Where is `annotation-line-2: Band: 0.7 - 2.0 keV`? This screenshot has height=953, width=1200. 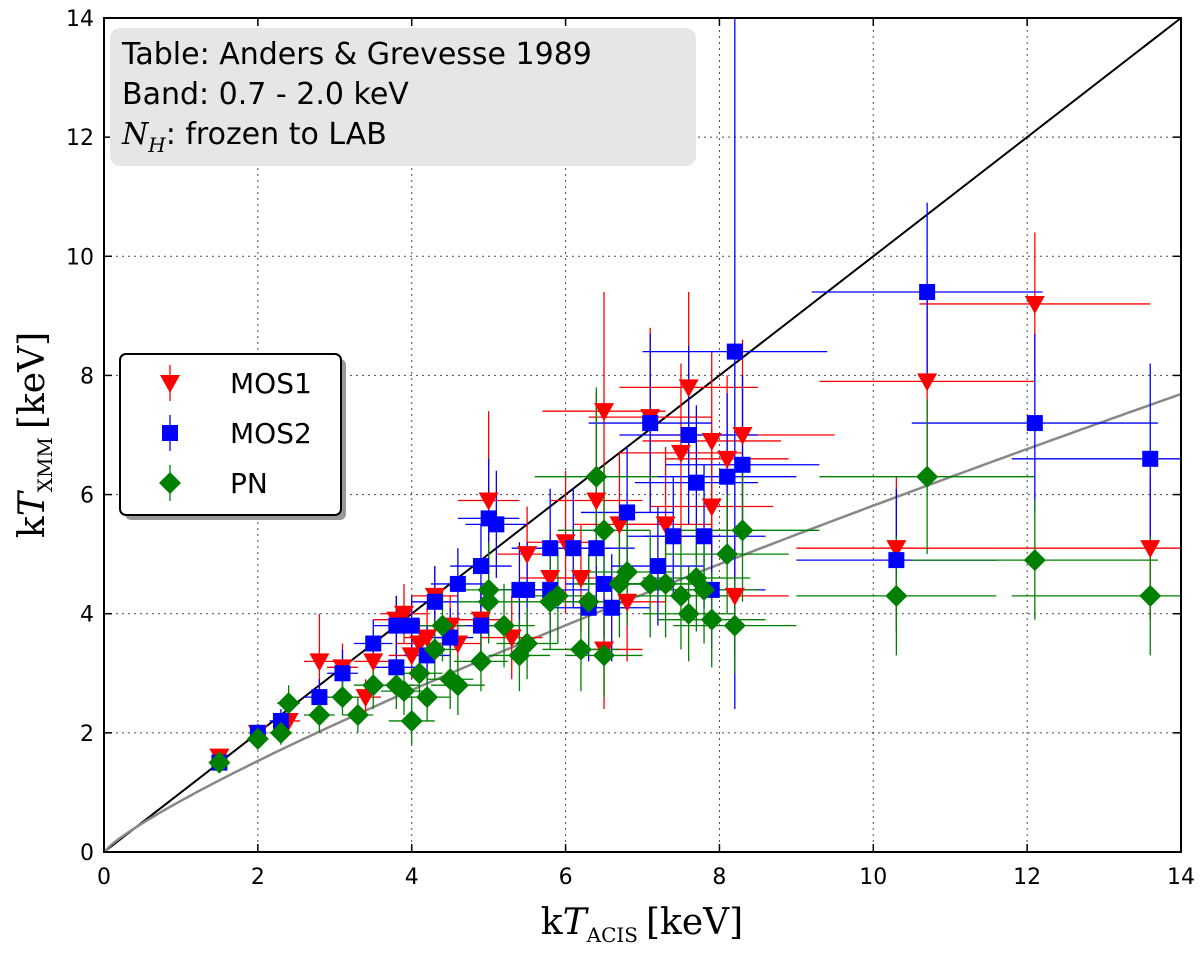 annotation-line-2: Band: 0.7 - 2.0 keV is located at coordinates (265, 94).